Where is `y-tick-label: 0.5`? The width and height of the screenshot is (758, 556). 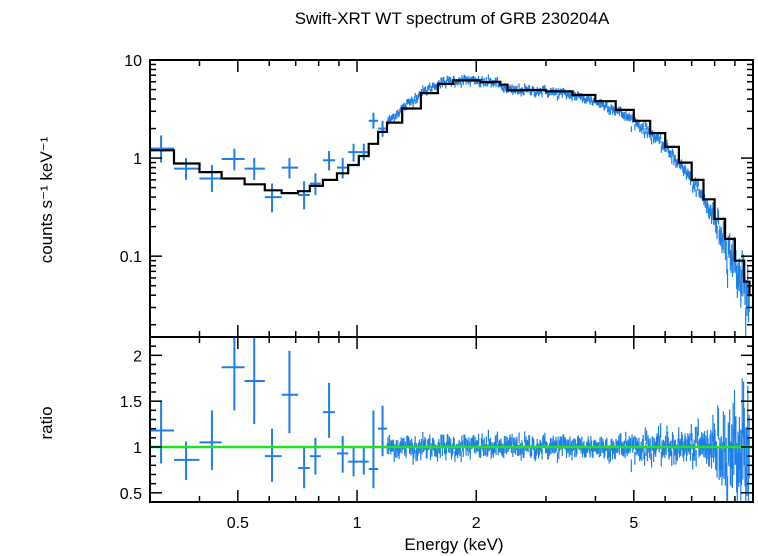 y-tick-label: 0.5 is located at coordinates (131, 494).